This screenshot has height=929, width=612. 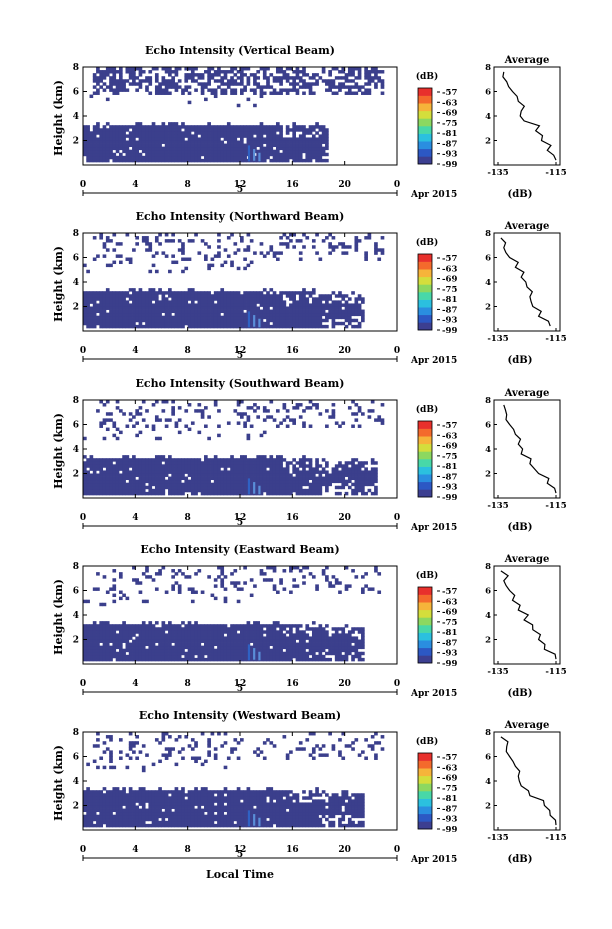 What do you see at coordinates (254, 488) in the screenshot?
I see `heatmap-streak` at bounding box center [254, 488].